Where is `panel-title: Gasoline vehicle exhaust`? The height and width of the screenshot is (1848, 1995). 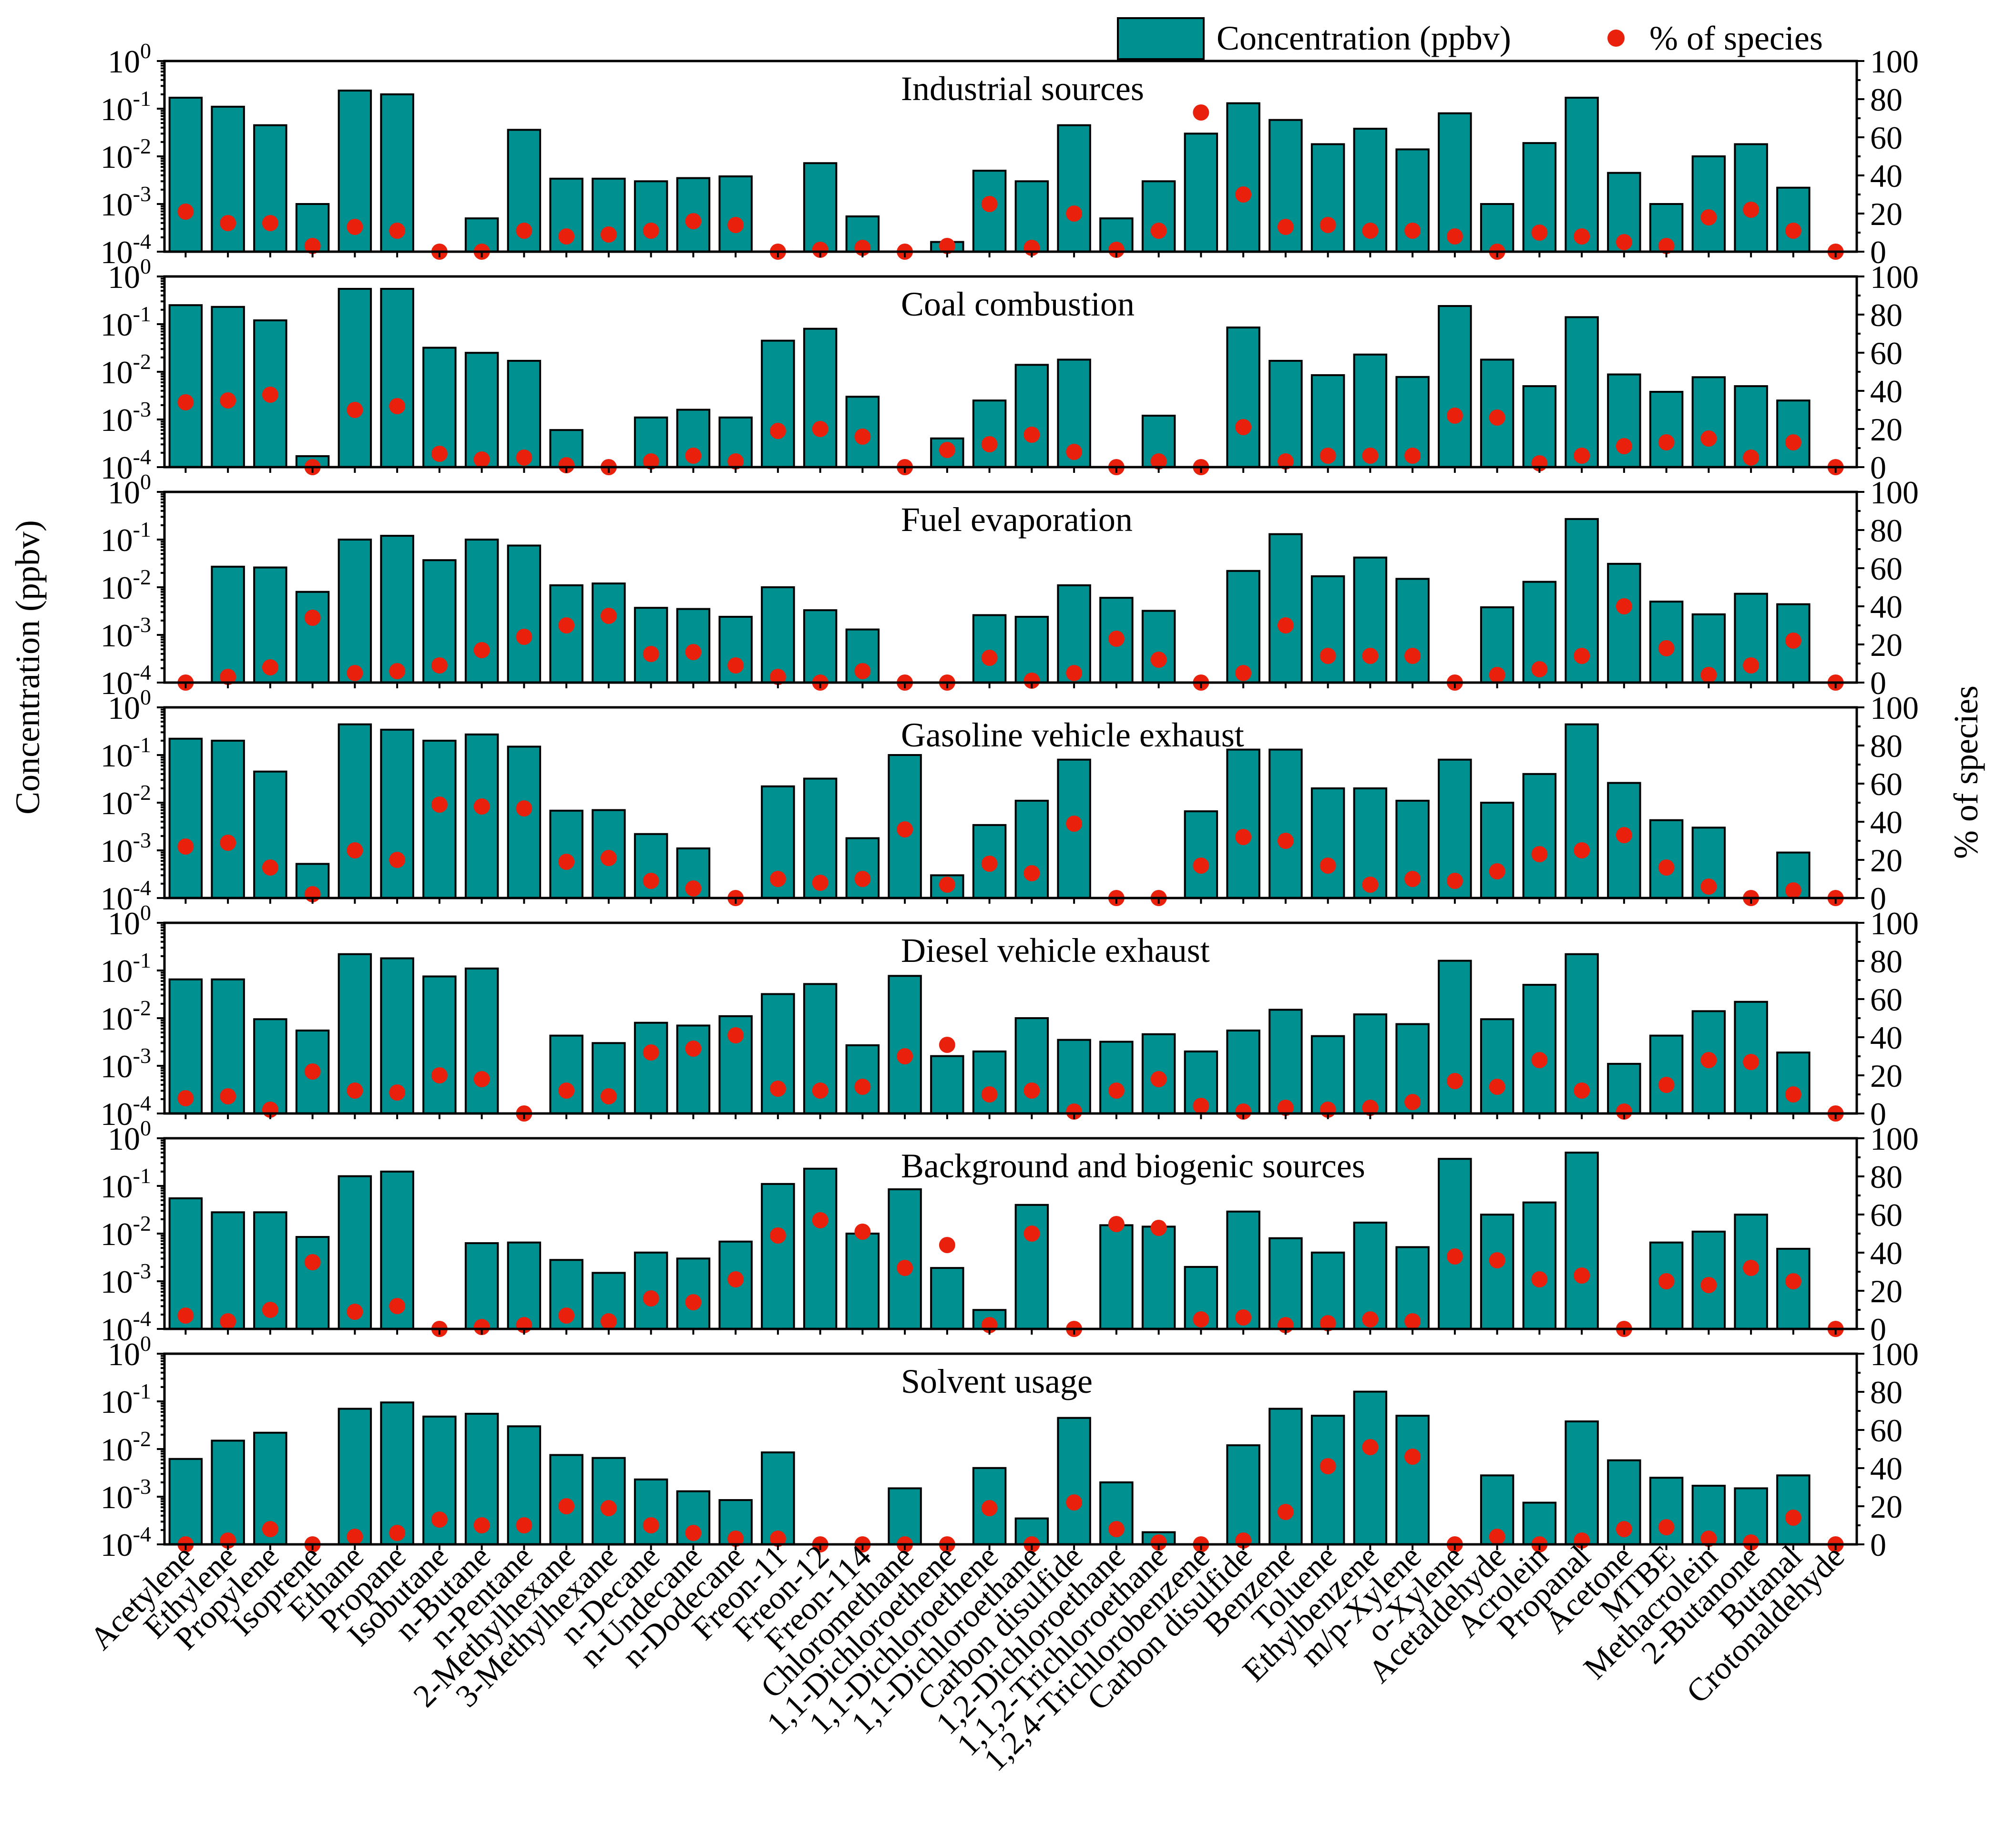
panel-title: Gasoline vehicle exhaust is located at coordinates (1072, 735).